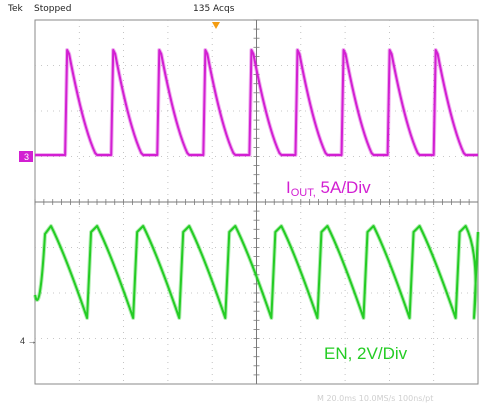 The image size is (482, 410). Describe the element at coordinates (214, 9) in the screenshot. I see `acquisition-count: 135 Acqs` at that location.